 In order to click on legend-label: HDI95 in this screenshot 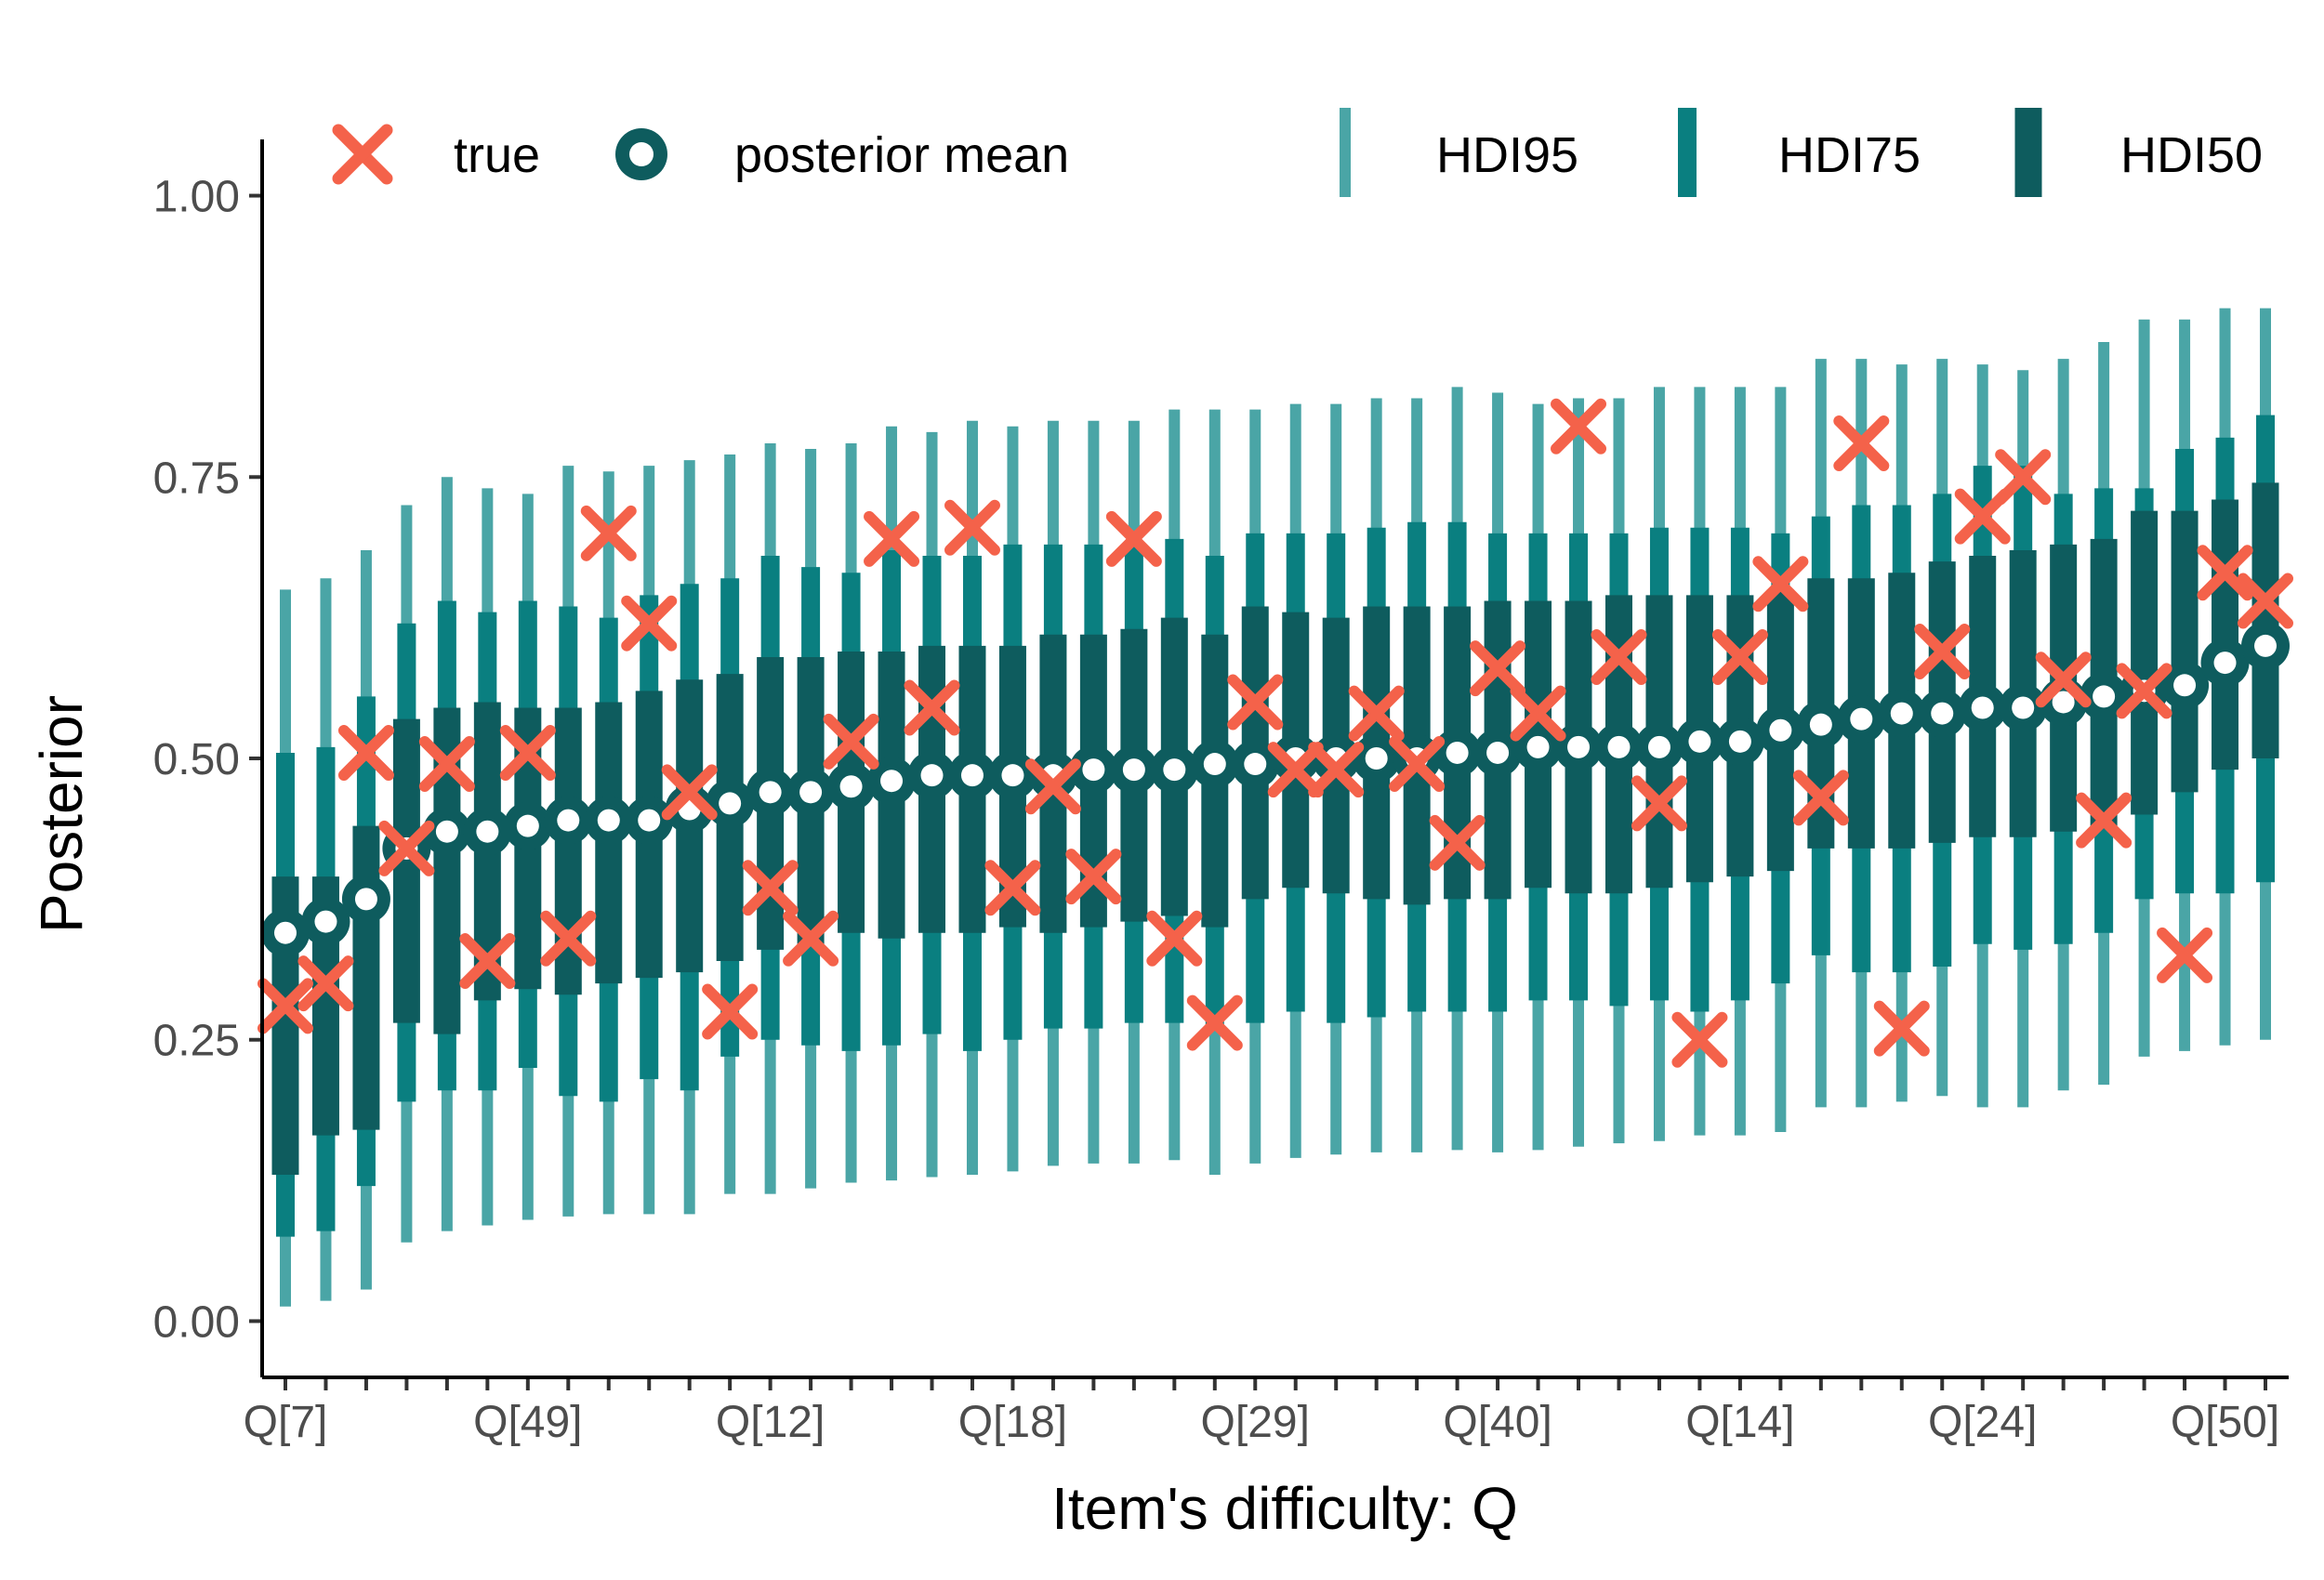, I will do `click(1507, 155)`.